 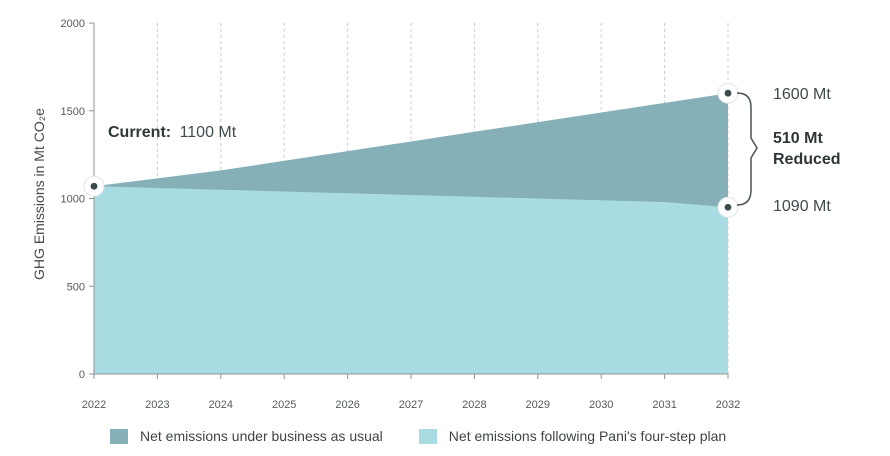 I want to click on reduced-value-label: 510 Mt, so click(x=798, y=138).